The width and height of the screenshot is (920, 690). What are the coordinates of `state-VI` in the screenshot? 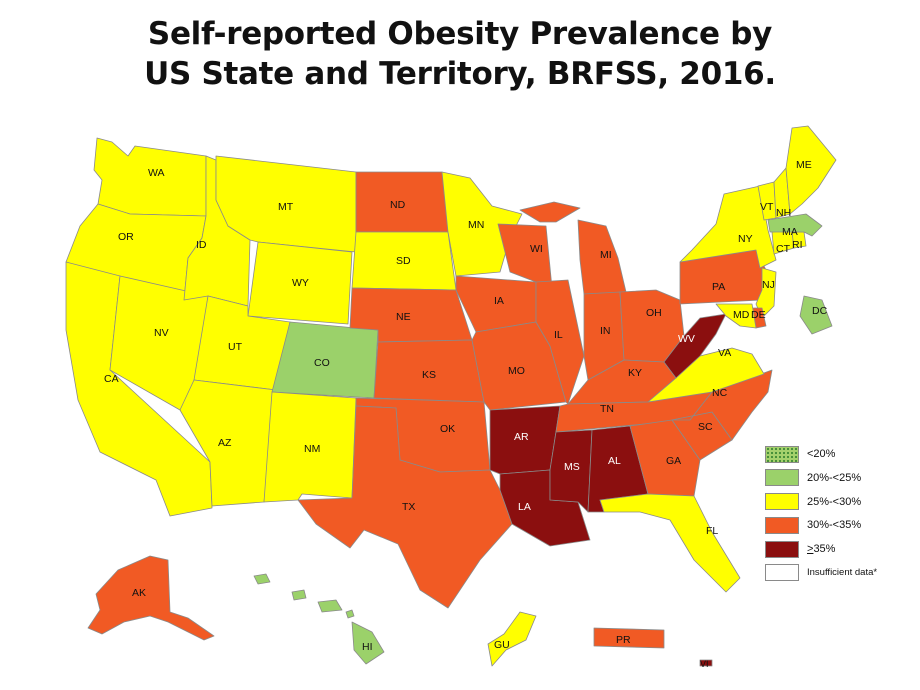 It's located at (706, 663).